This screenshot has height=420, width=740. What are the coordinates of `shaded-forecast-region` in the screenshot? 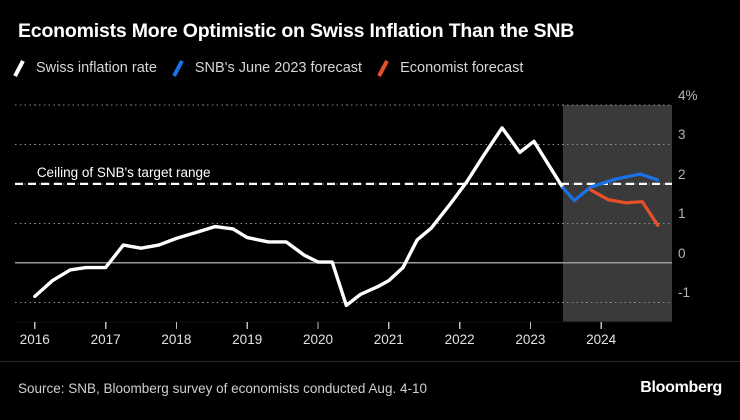 It's located at (617, 213).